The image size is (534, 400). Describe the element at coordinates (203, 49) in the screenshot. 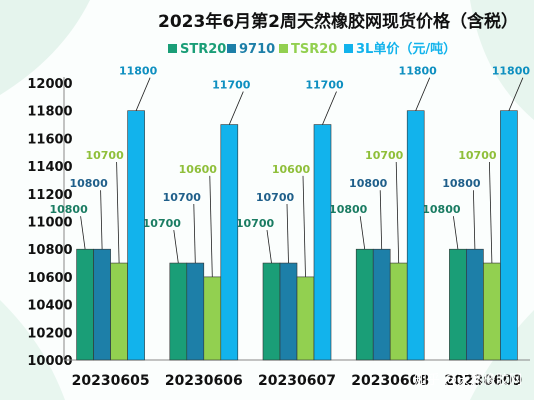

I see `legend-label: STR20` at that location.